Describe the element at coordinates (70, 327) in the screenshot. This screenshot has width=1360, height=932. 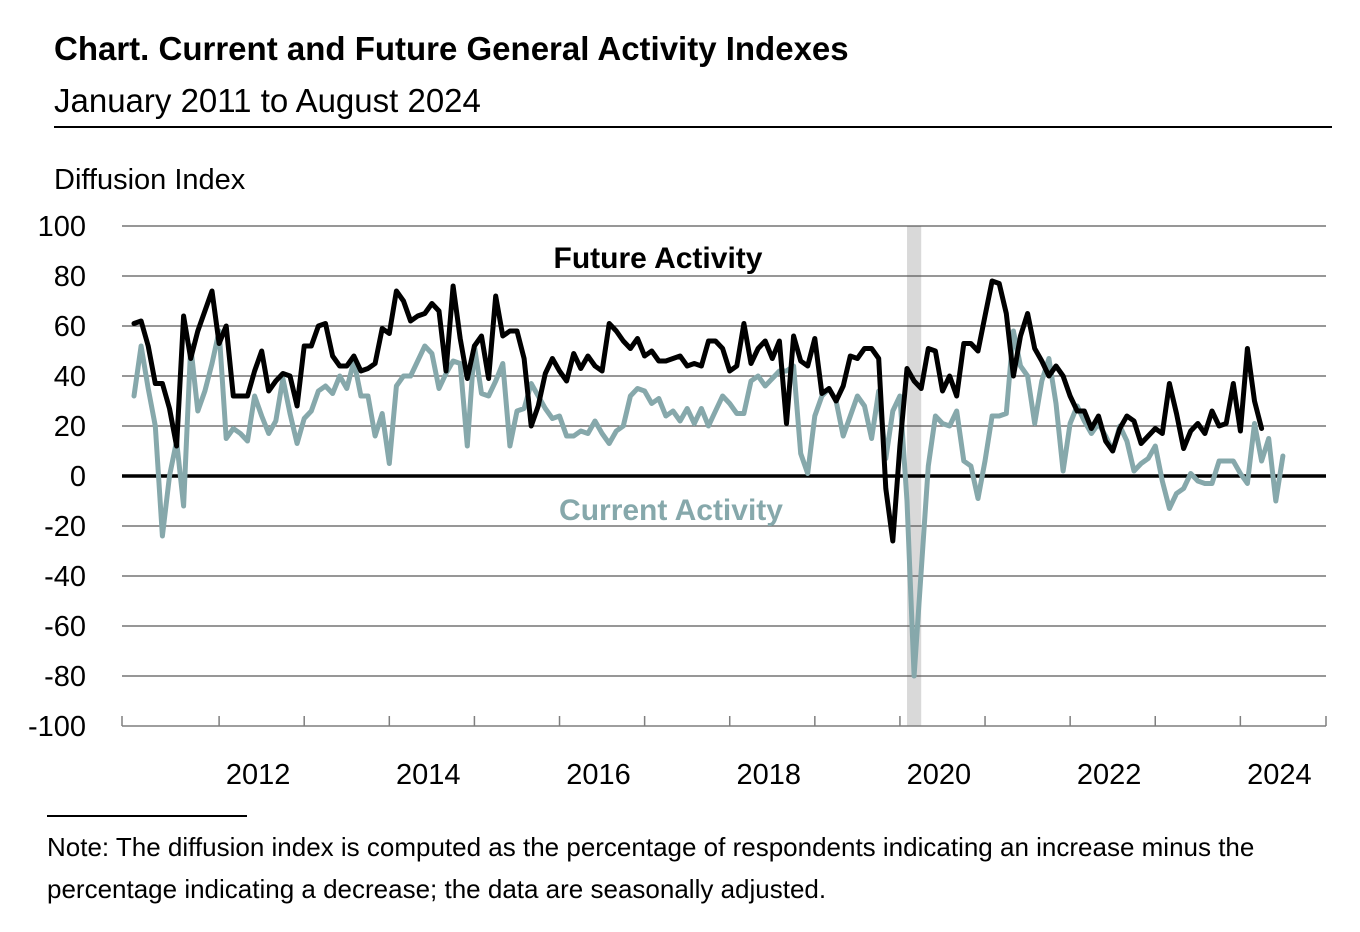
I see `y-tick-label: 60` at that location.